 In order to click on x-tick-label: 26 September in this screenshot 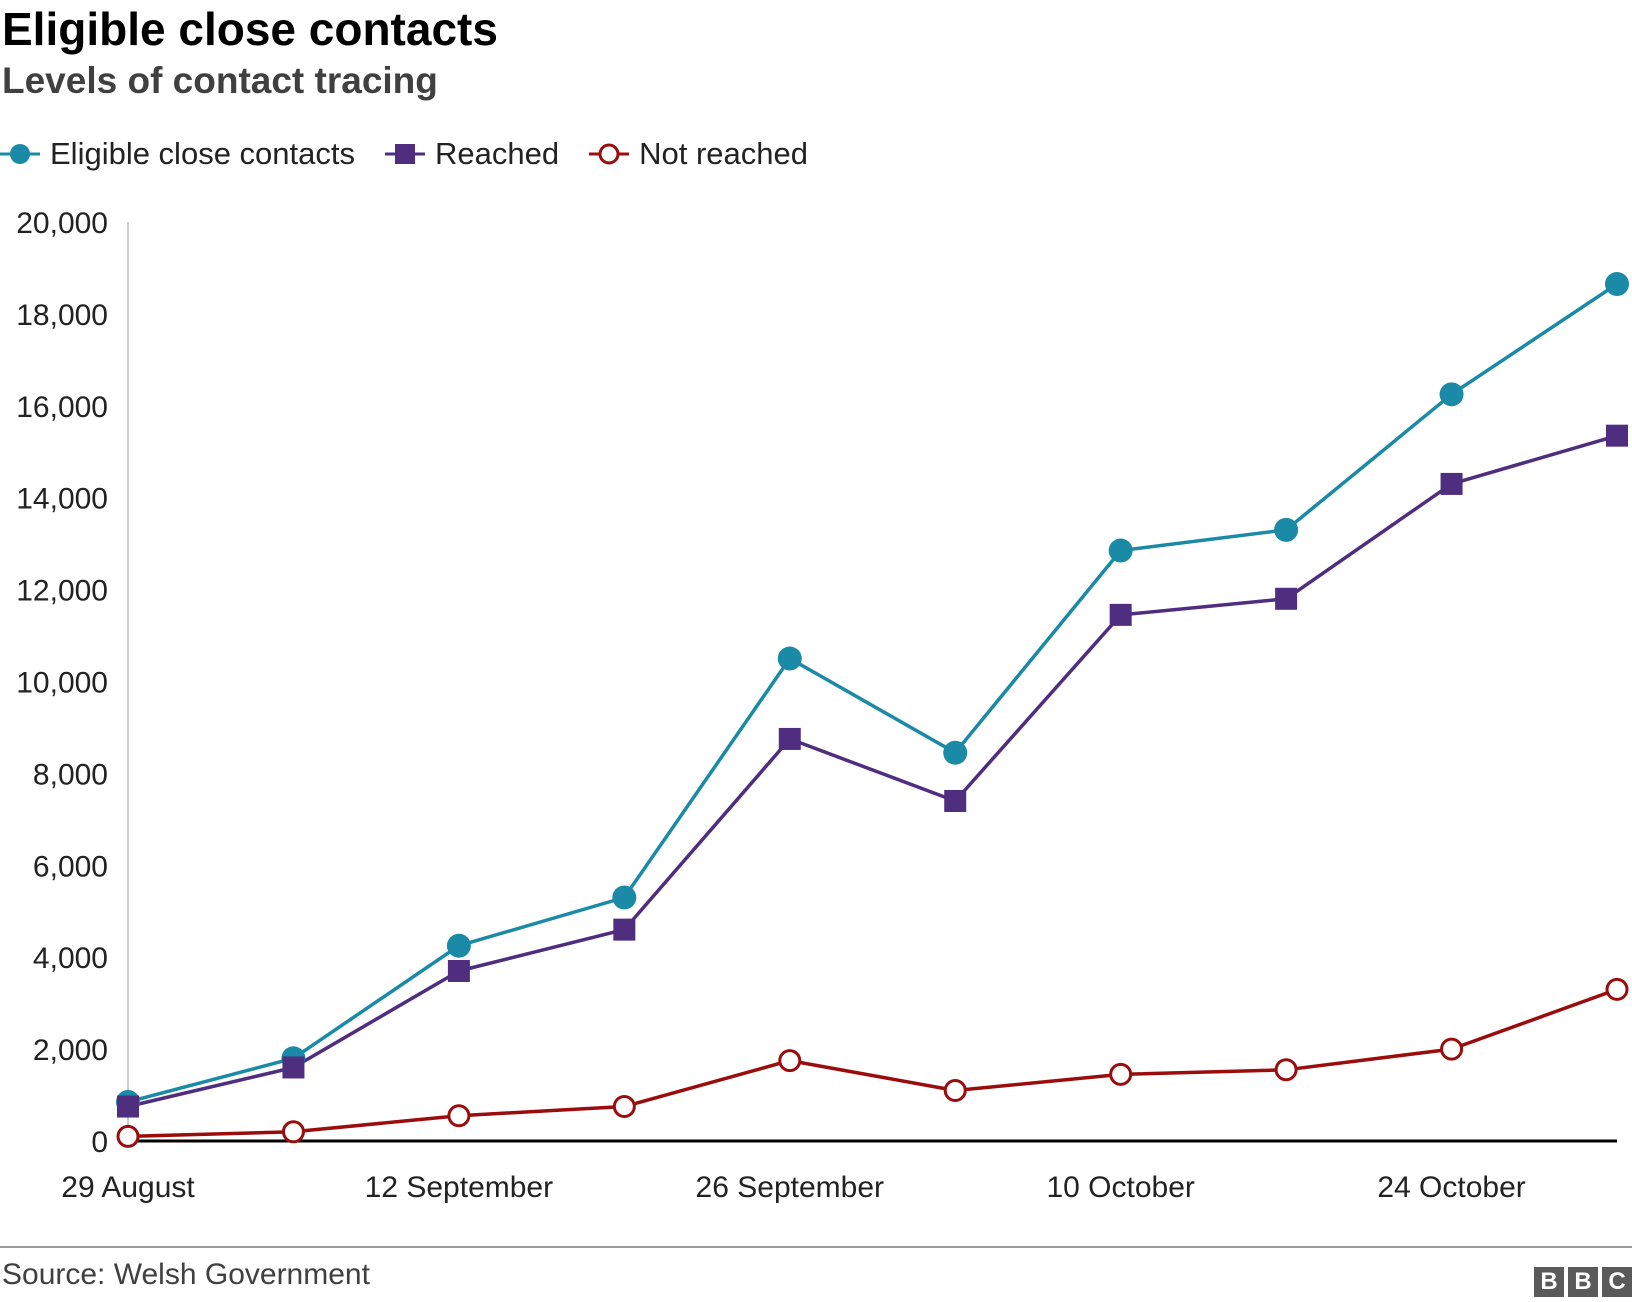, I will do `click(790, 1187)`.